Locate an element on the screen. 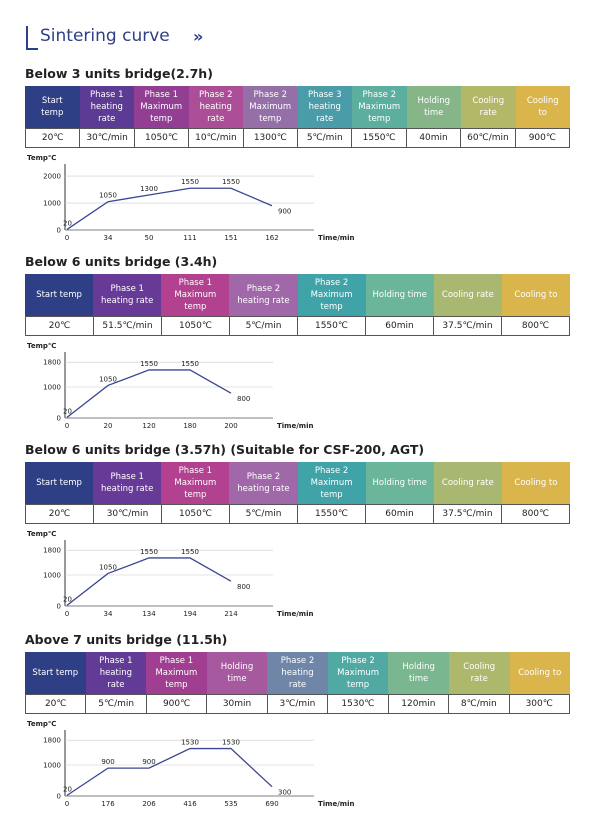 The height and width of the screenshot is (838, 595). x-tick-label: 120 is located at coordinates (148, 426).